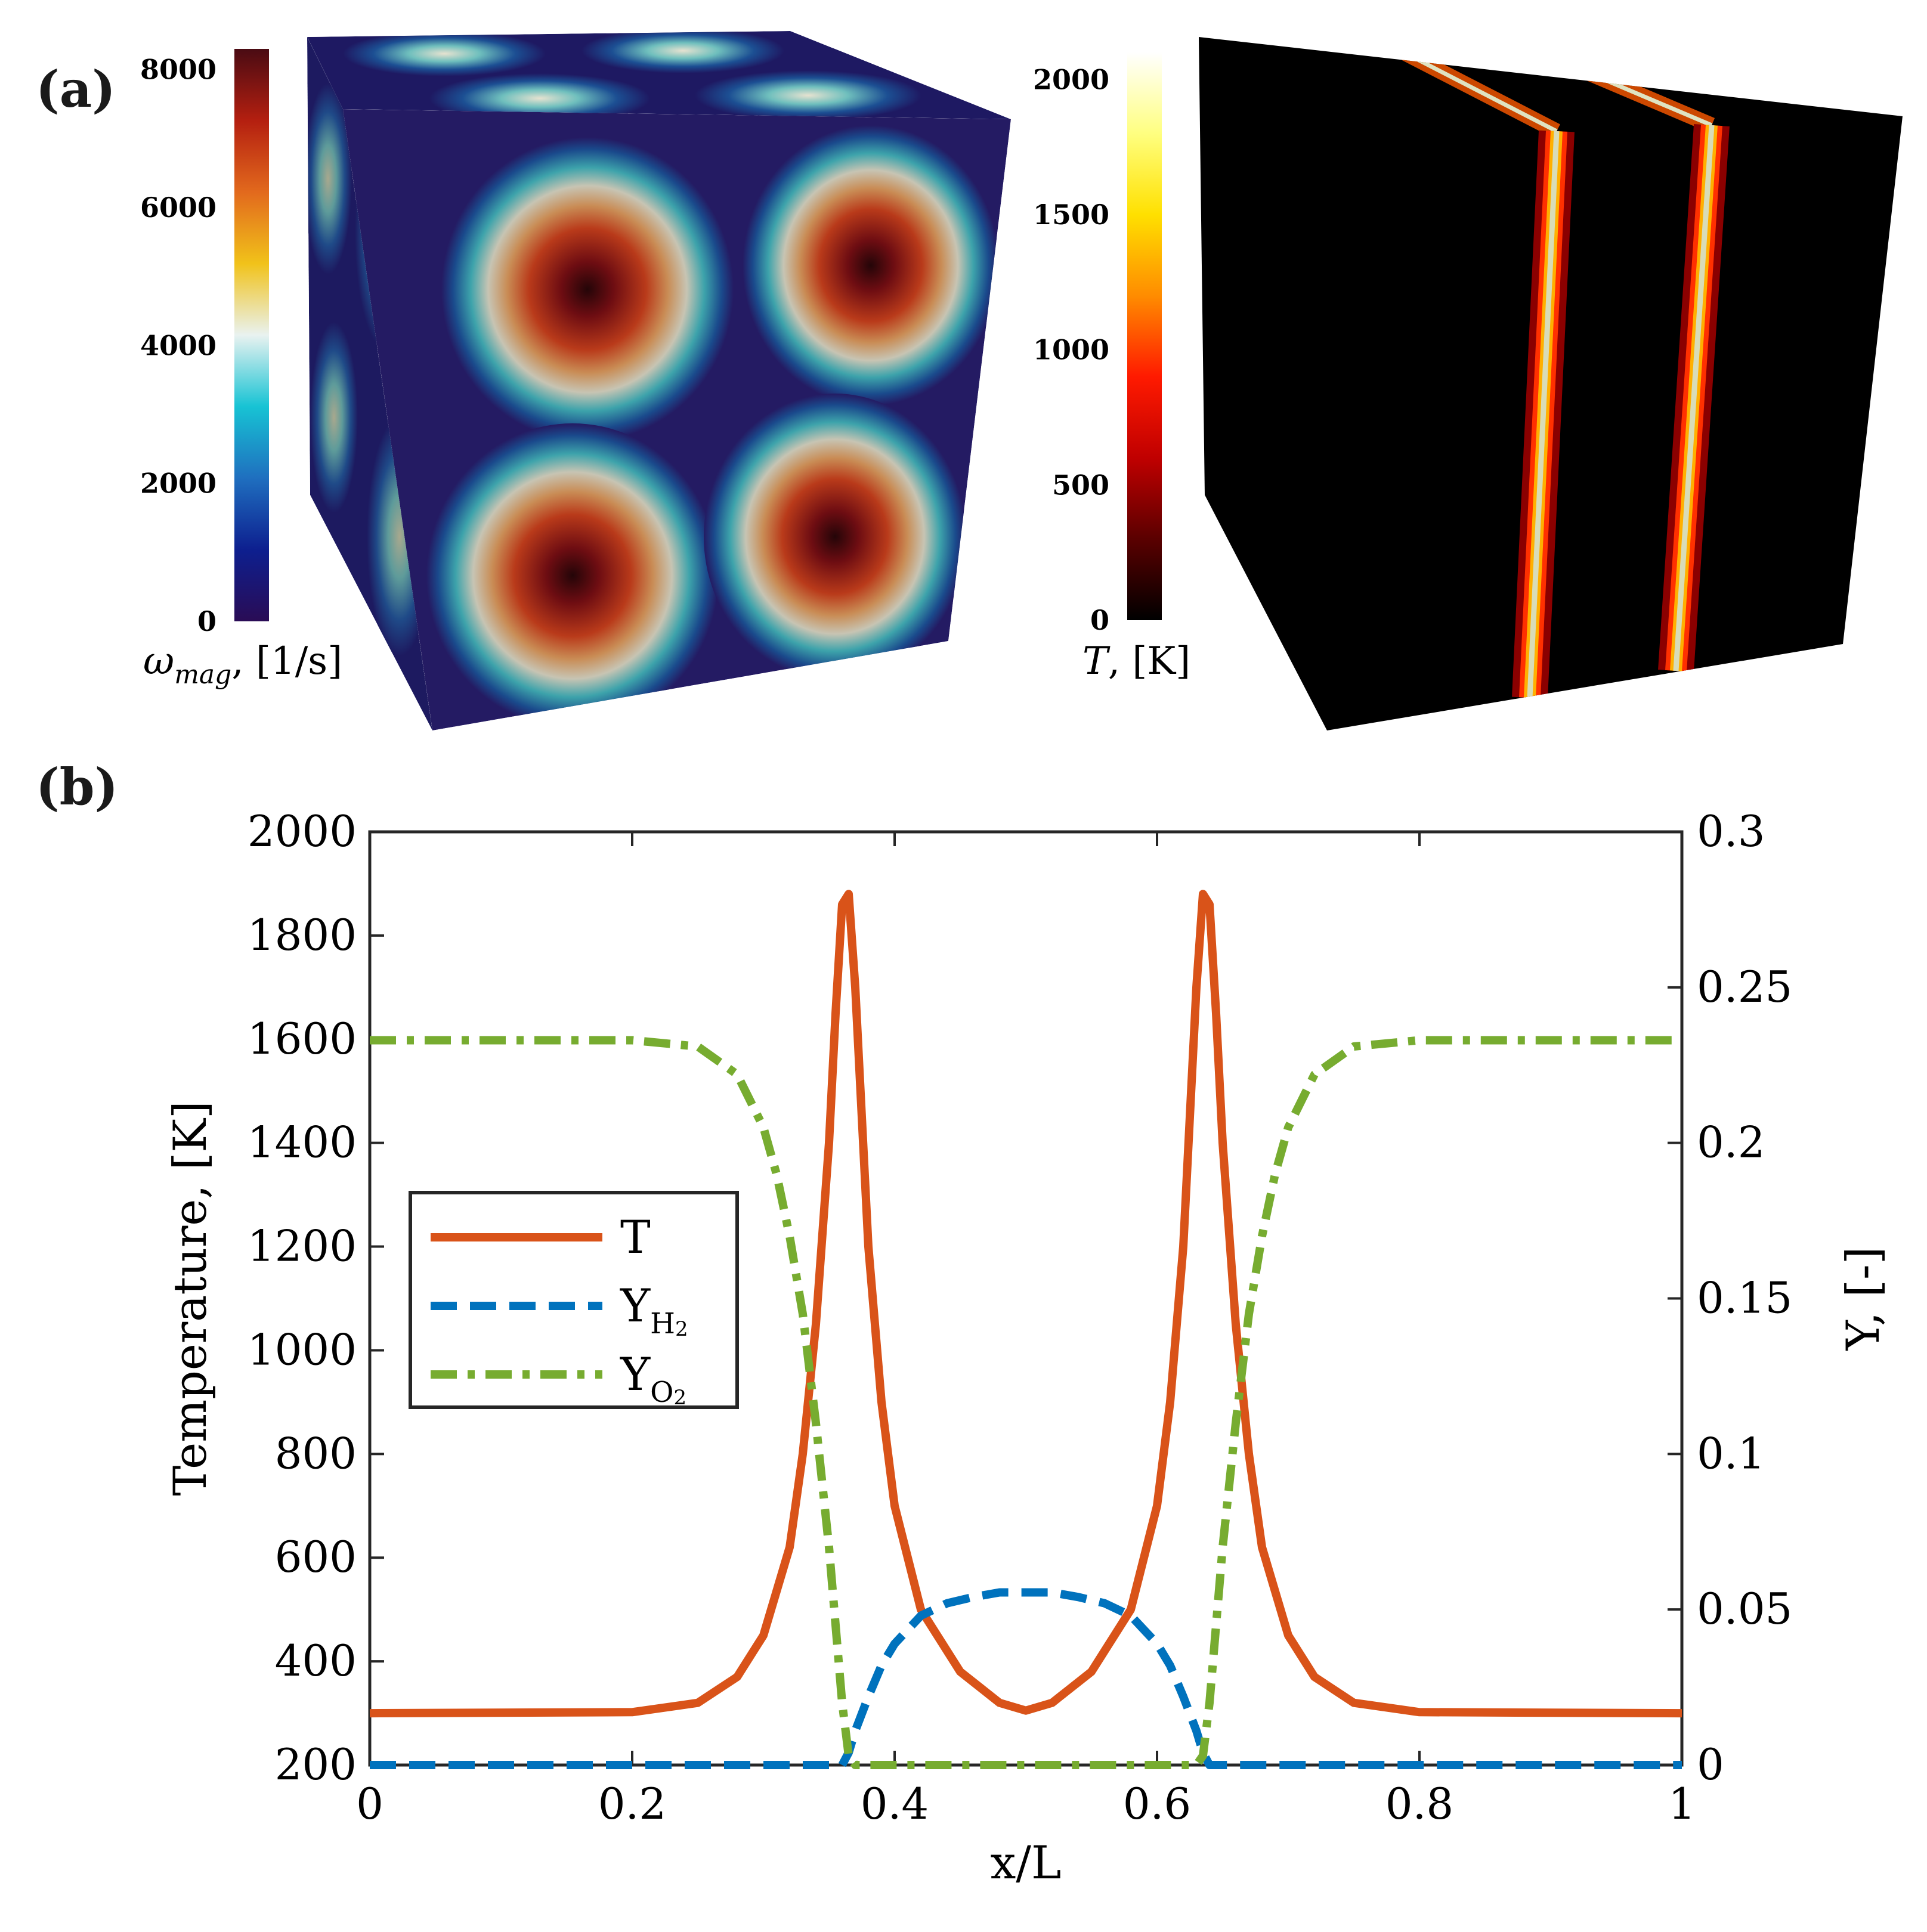 Image resolution: width=1927 pixels, height=1932 pixels. What do you see at coordinates (242, 664) in the screenshot?
I see `vorticity-colorbar-label: ωmag, [1/s]` at bounding box center [242, 664].